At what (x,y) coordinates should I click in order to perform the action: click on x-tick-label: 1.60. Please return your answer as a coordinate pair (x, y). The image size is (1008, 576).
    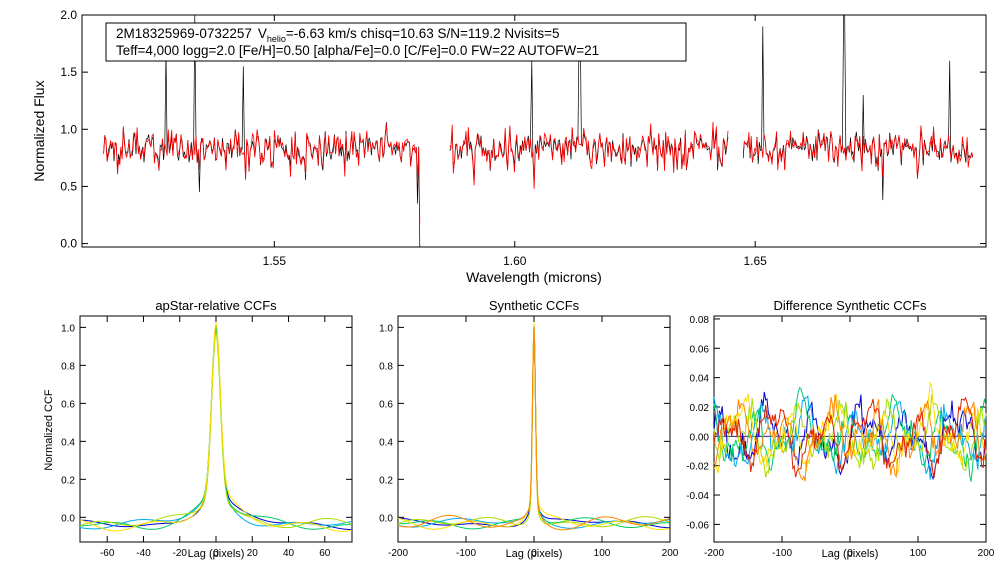
    Looking at the image, I should click on (515, 261).